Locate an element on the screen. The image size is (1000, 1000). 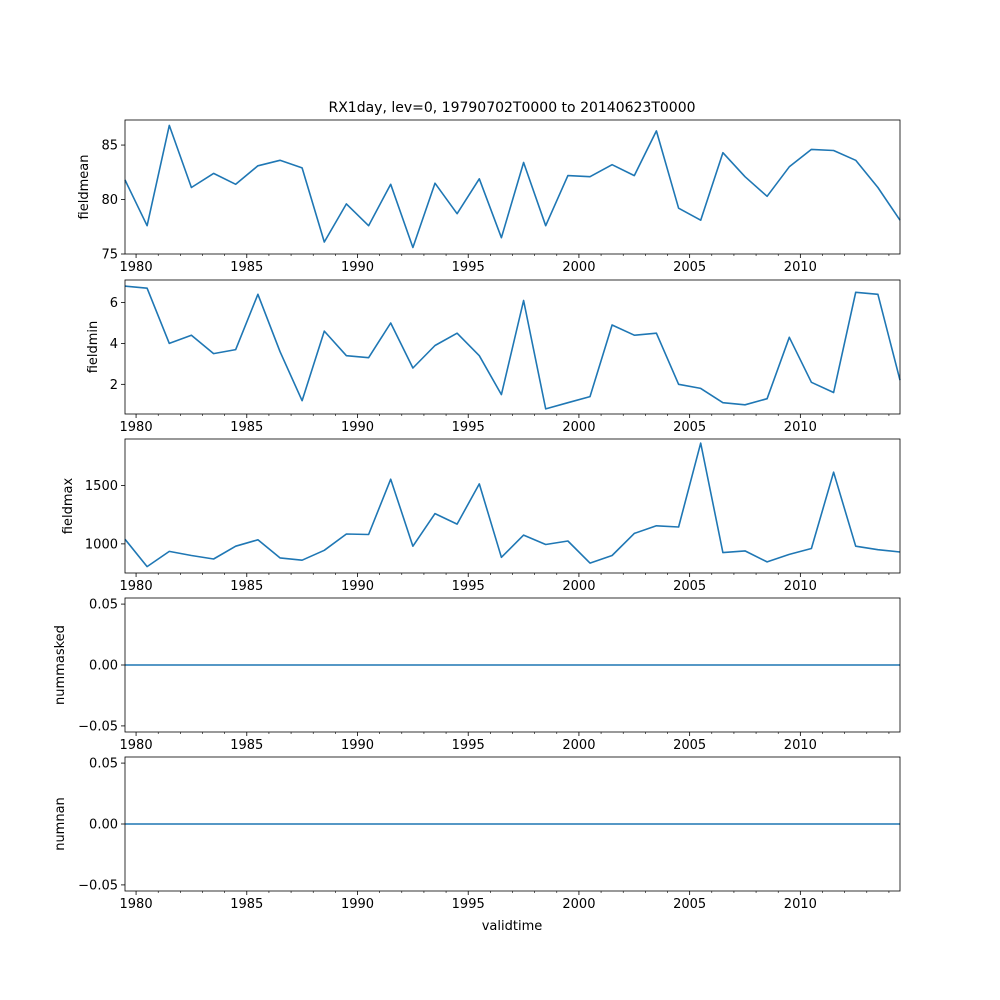
y-axis-label-fieldmax: fieldmax is located at coordinates (68, 506).